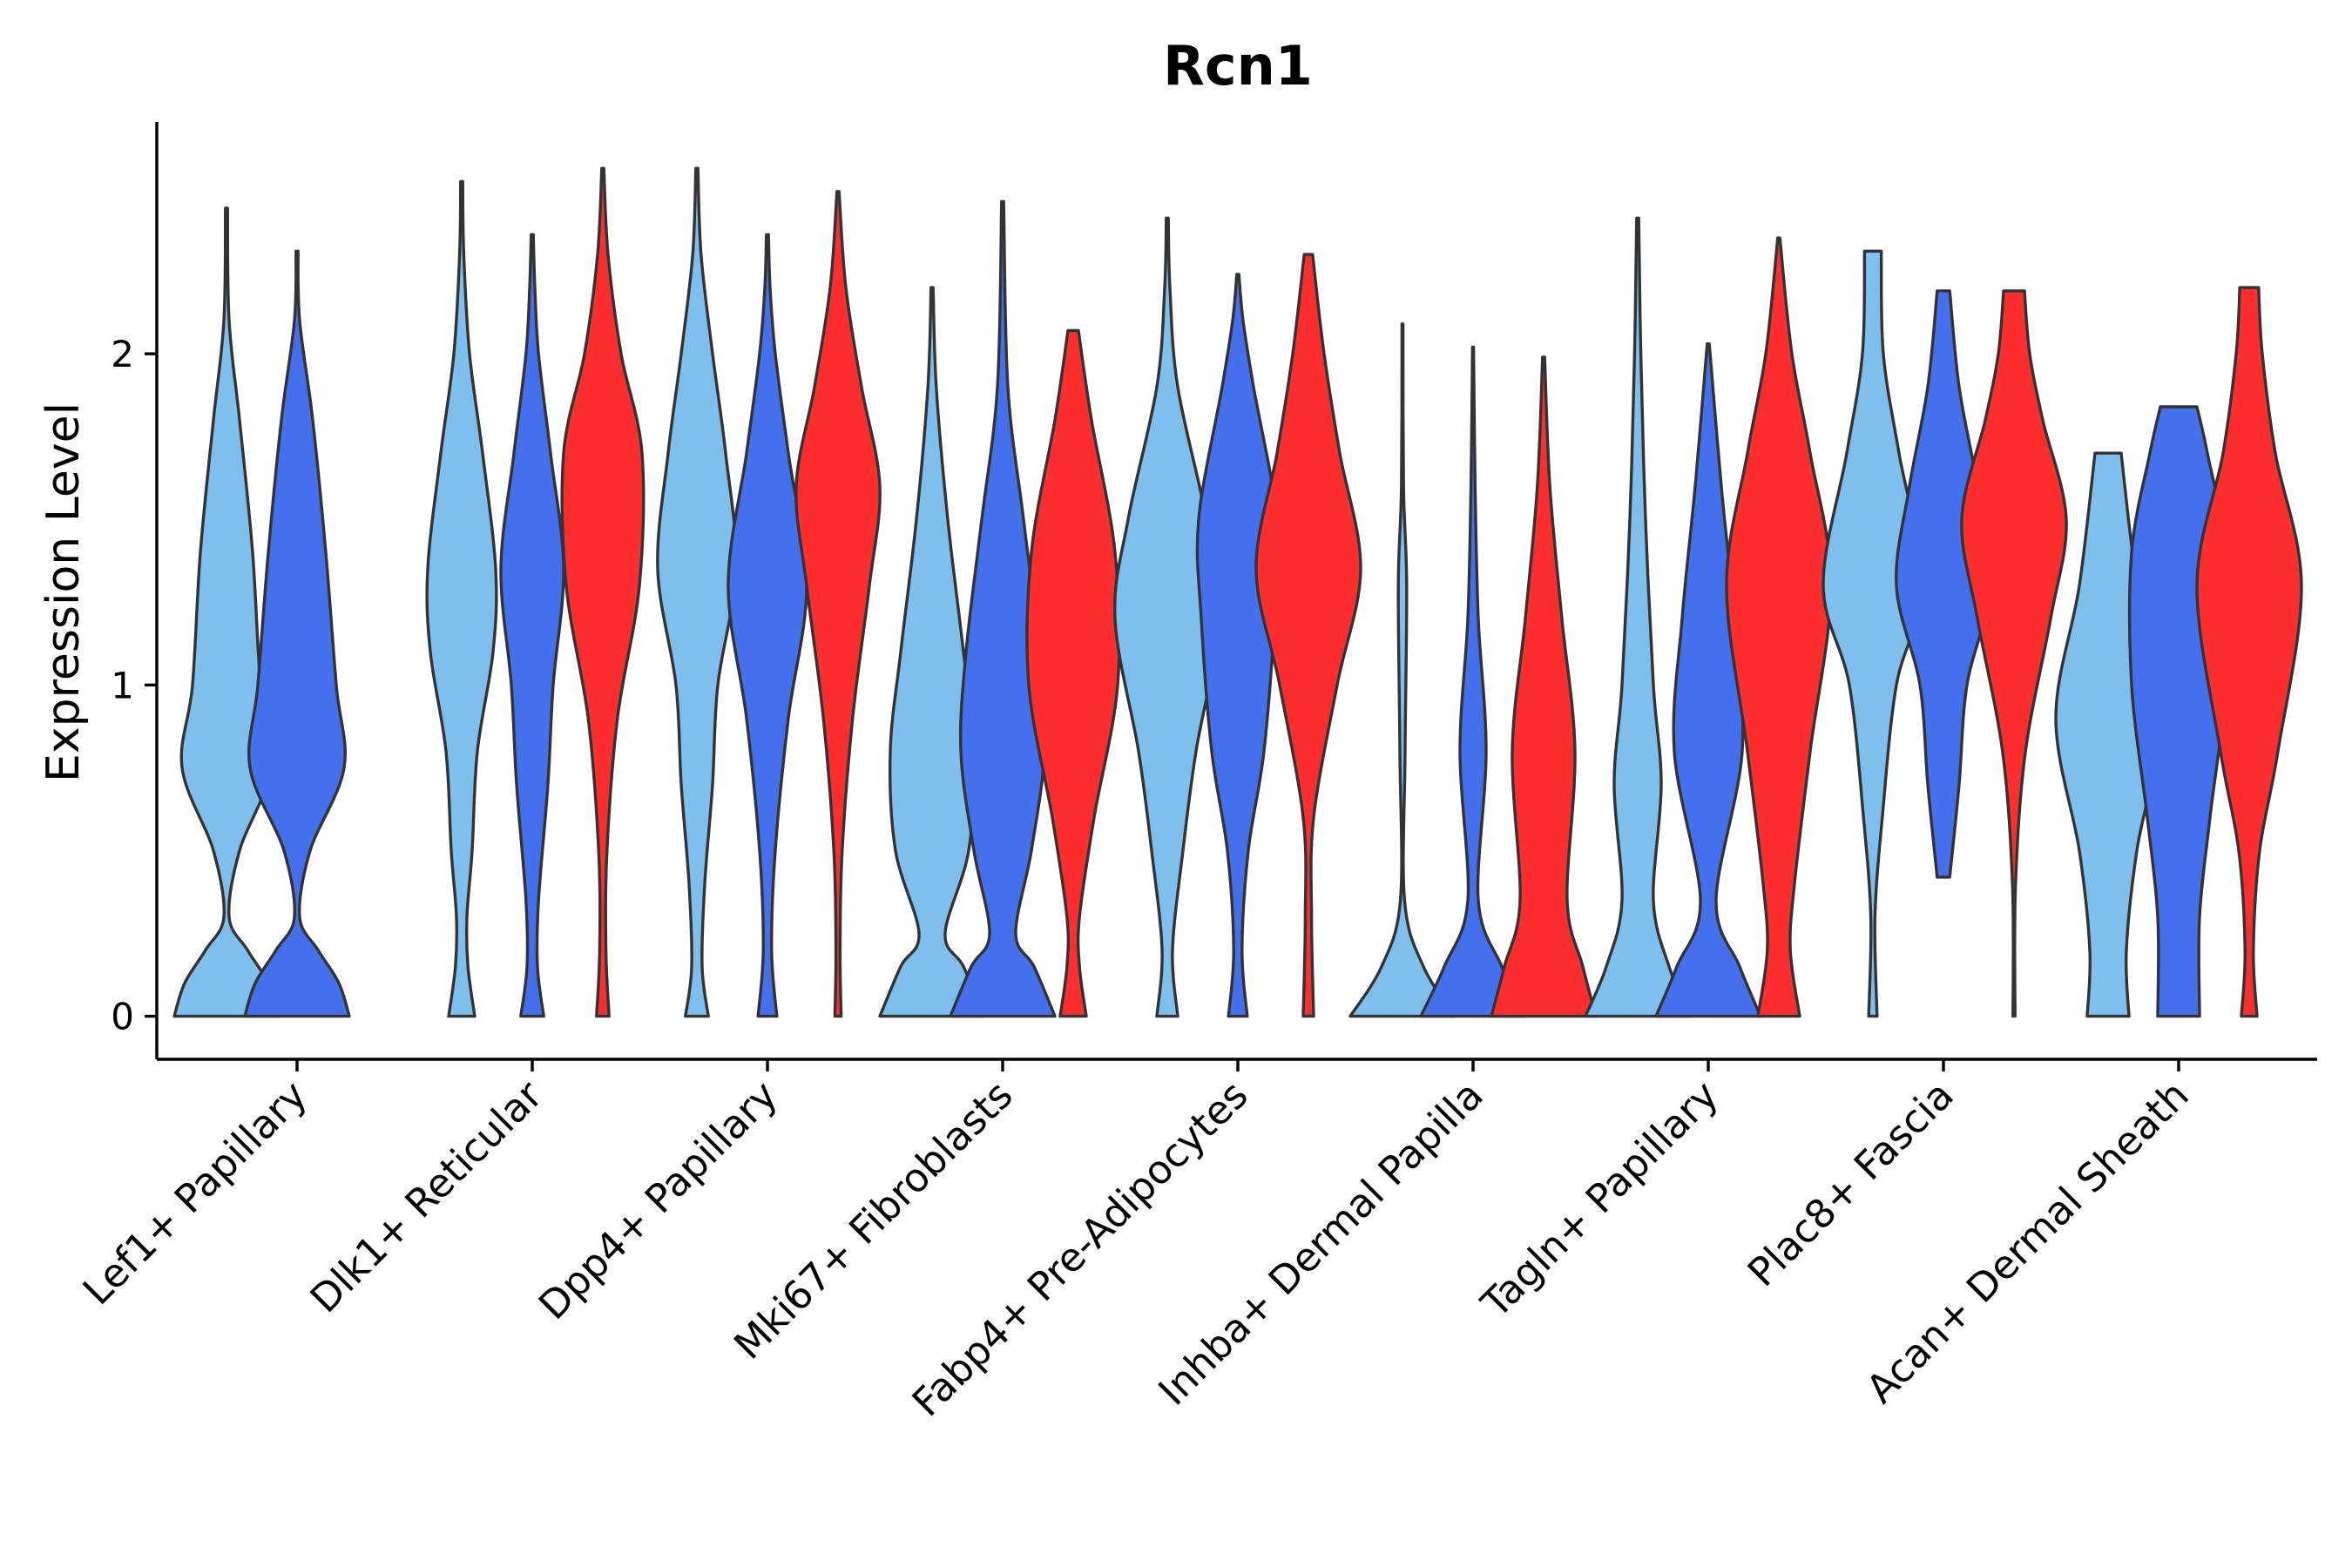 This screenshot has height=1568, width=2352. Describe the element at coordinates (658, 1199) in the screenshot. I see `x-tick-label-dpp4-papillary: Dpp4+ Papillary` at that location.